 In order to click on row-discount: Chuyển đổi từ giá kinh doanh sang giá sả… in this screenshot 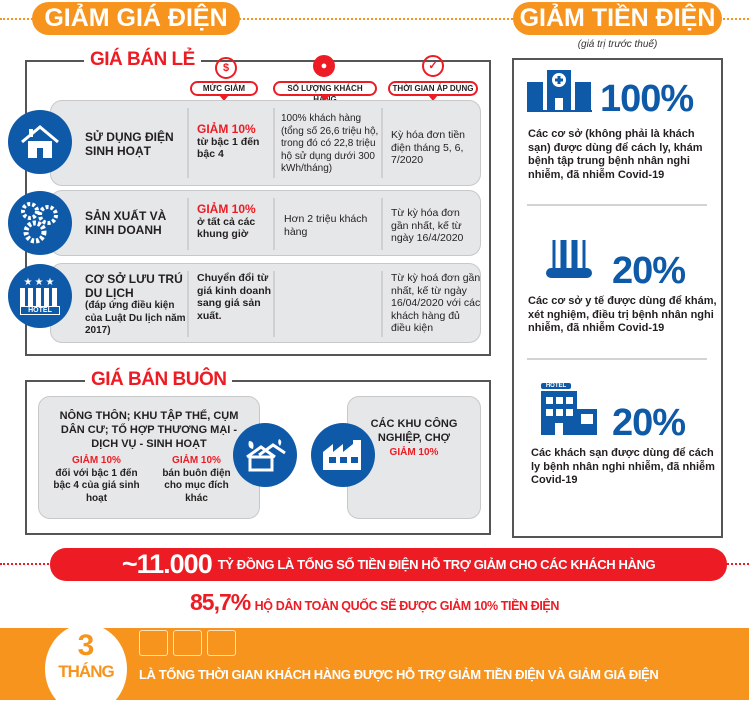, I will do `click(234, 297)`.